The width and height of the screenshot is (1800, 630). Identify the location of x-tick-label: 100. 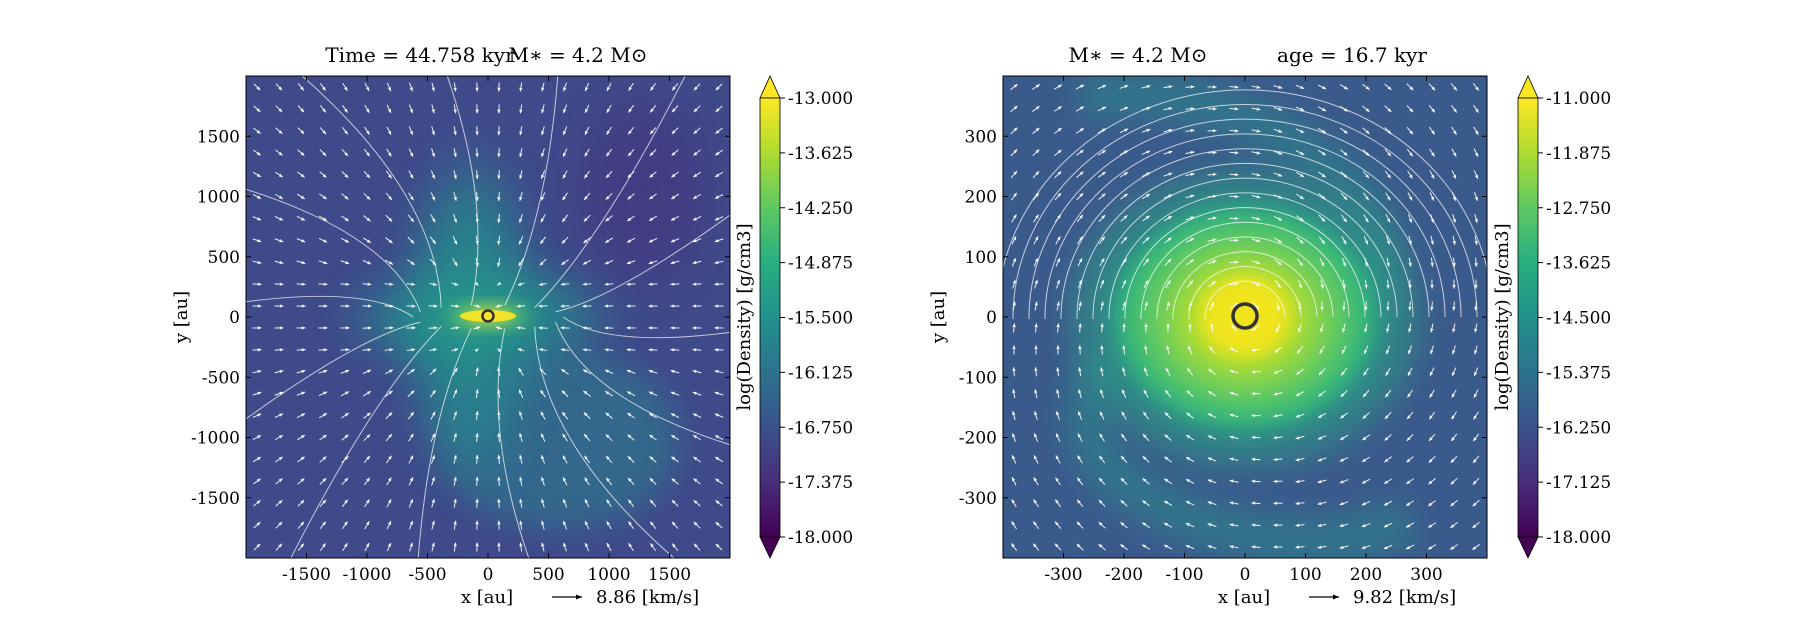
(1305, 575).